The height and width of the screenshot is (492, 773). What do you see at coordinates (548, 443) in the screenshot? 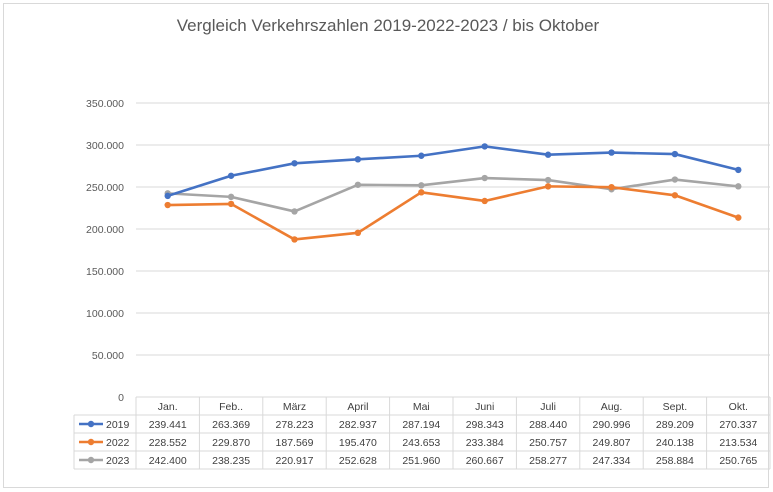
I see `data-table-value: 250.757` at bounding box center [548, 443].